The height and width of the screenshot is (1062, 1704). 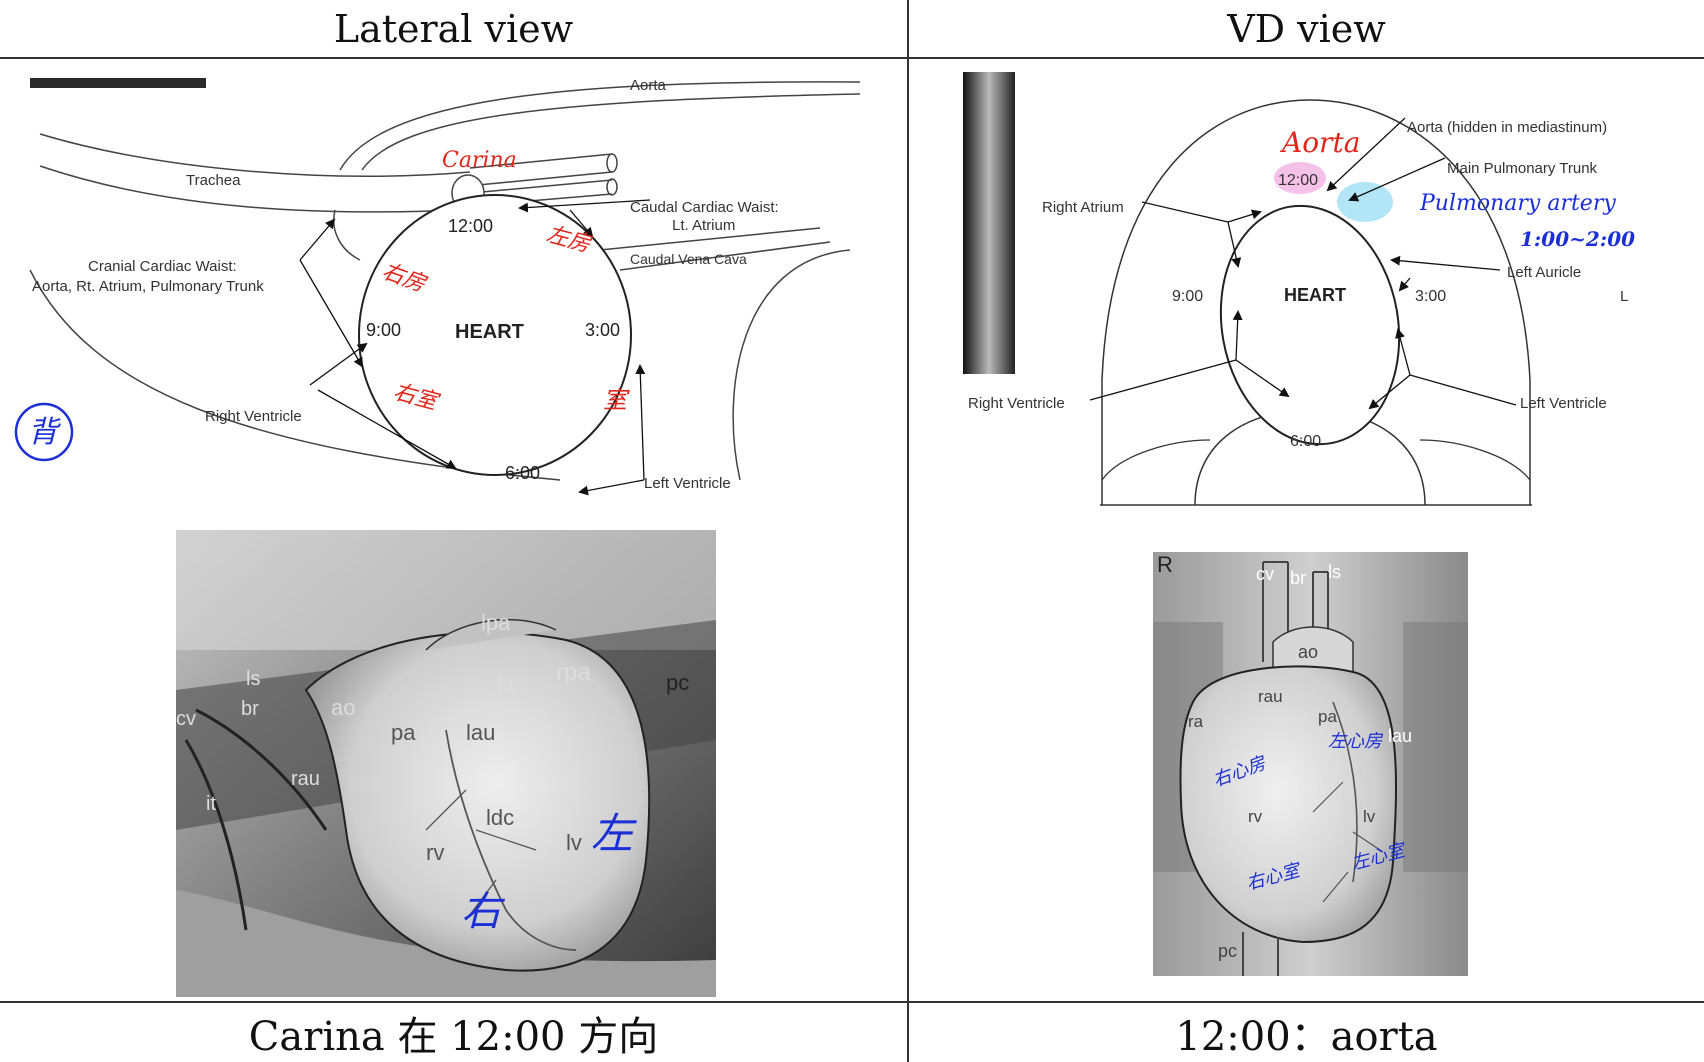 I want to click on label-cranial-cardiac-waist: Cranial Cardiac Waist:, so click(x=162, y=266).